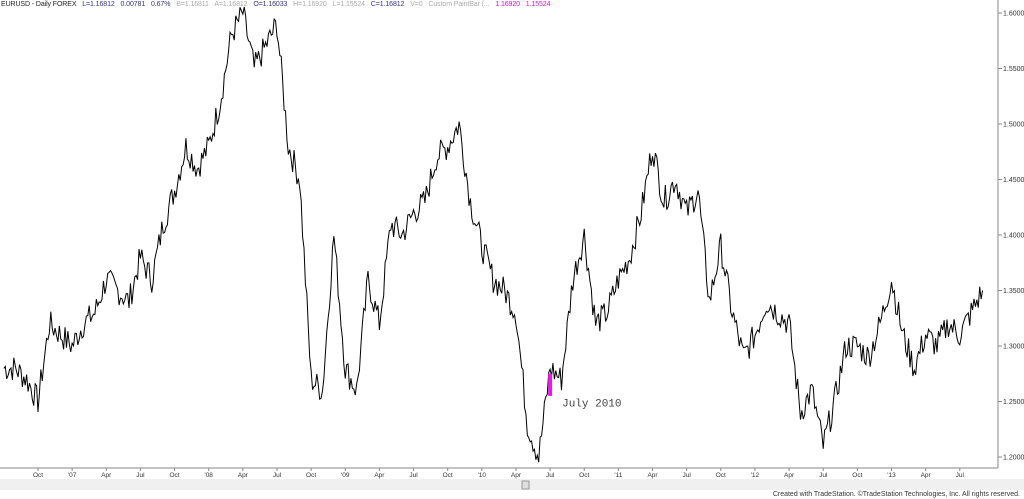  Describe the element at coordinates (231, 4) in the screenshot. I see `ask-value: A=1.16812` at that location.